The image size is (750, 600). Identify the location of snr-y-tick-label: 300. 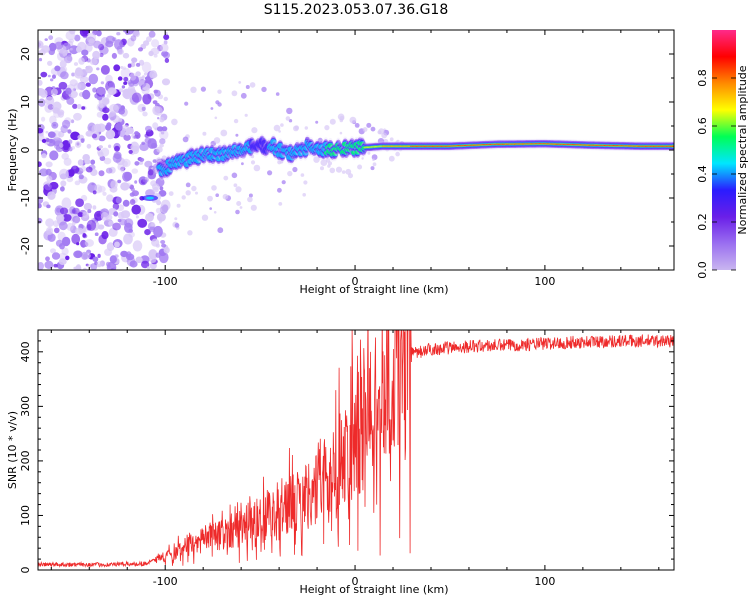
(25, 406).